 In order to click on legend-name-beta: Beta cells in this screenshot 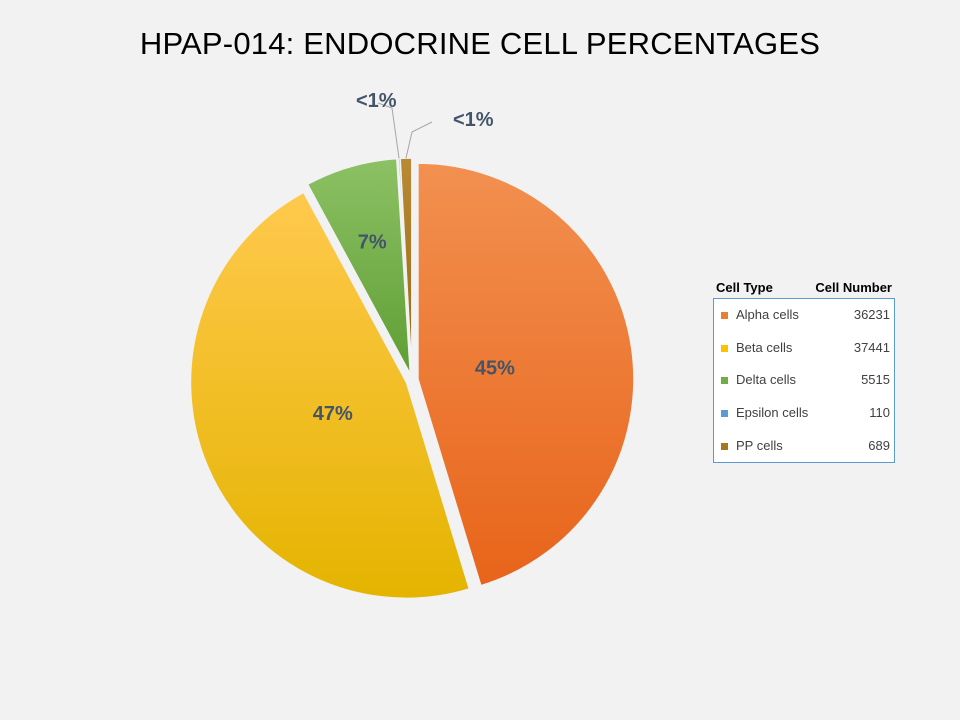, I will do `click(764, 347)`.